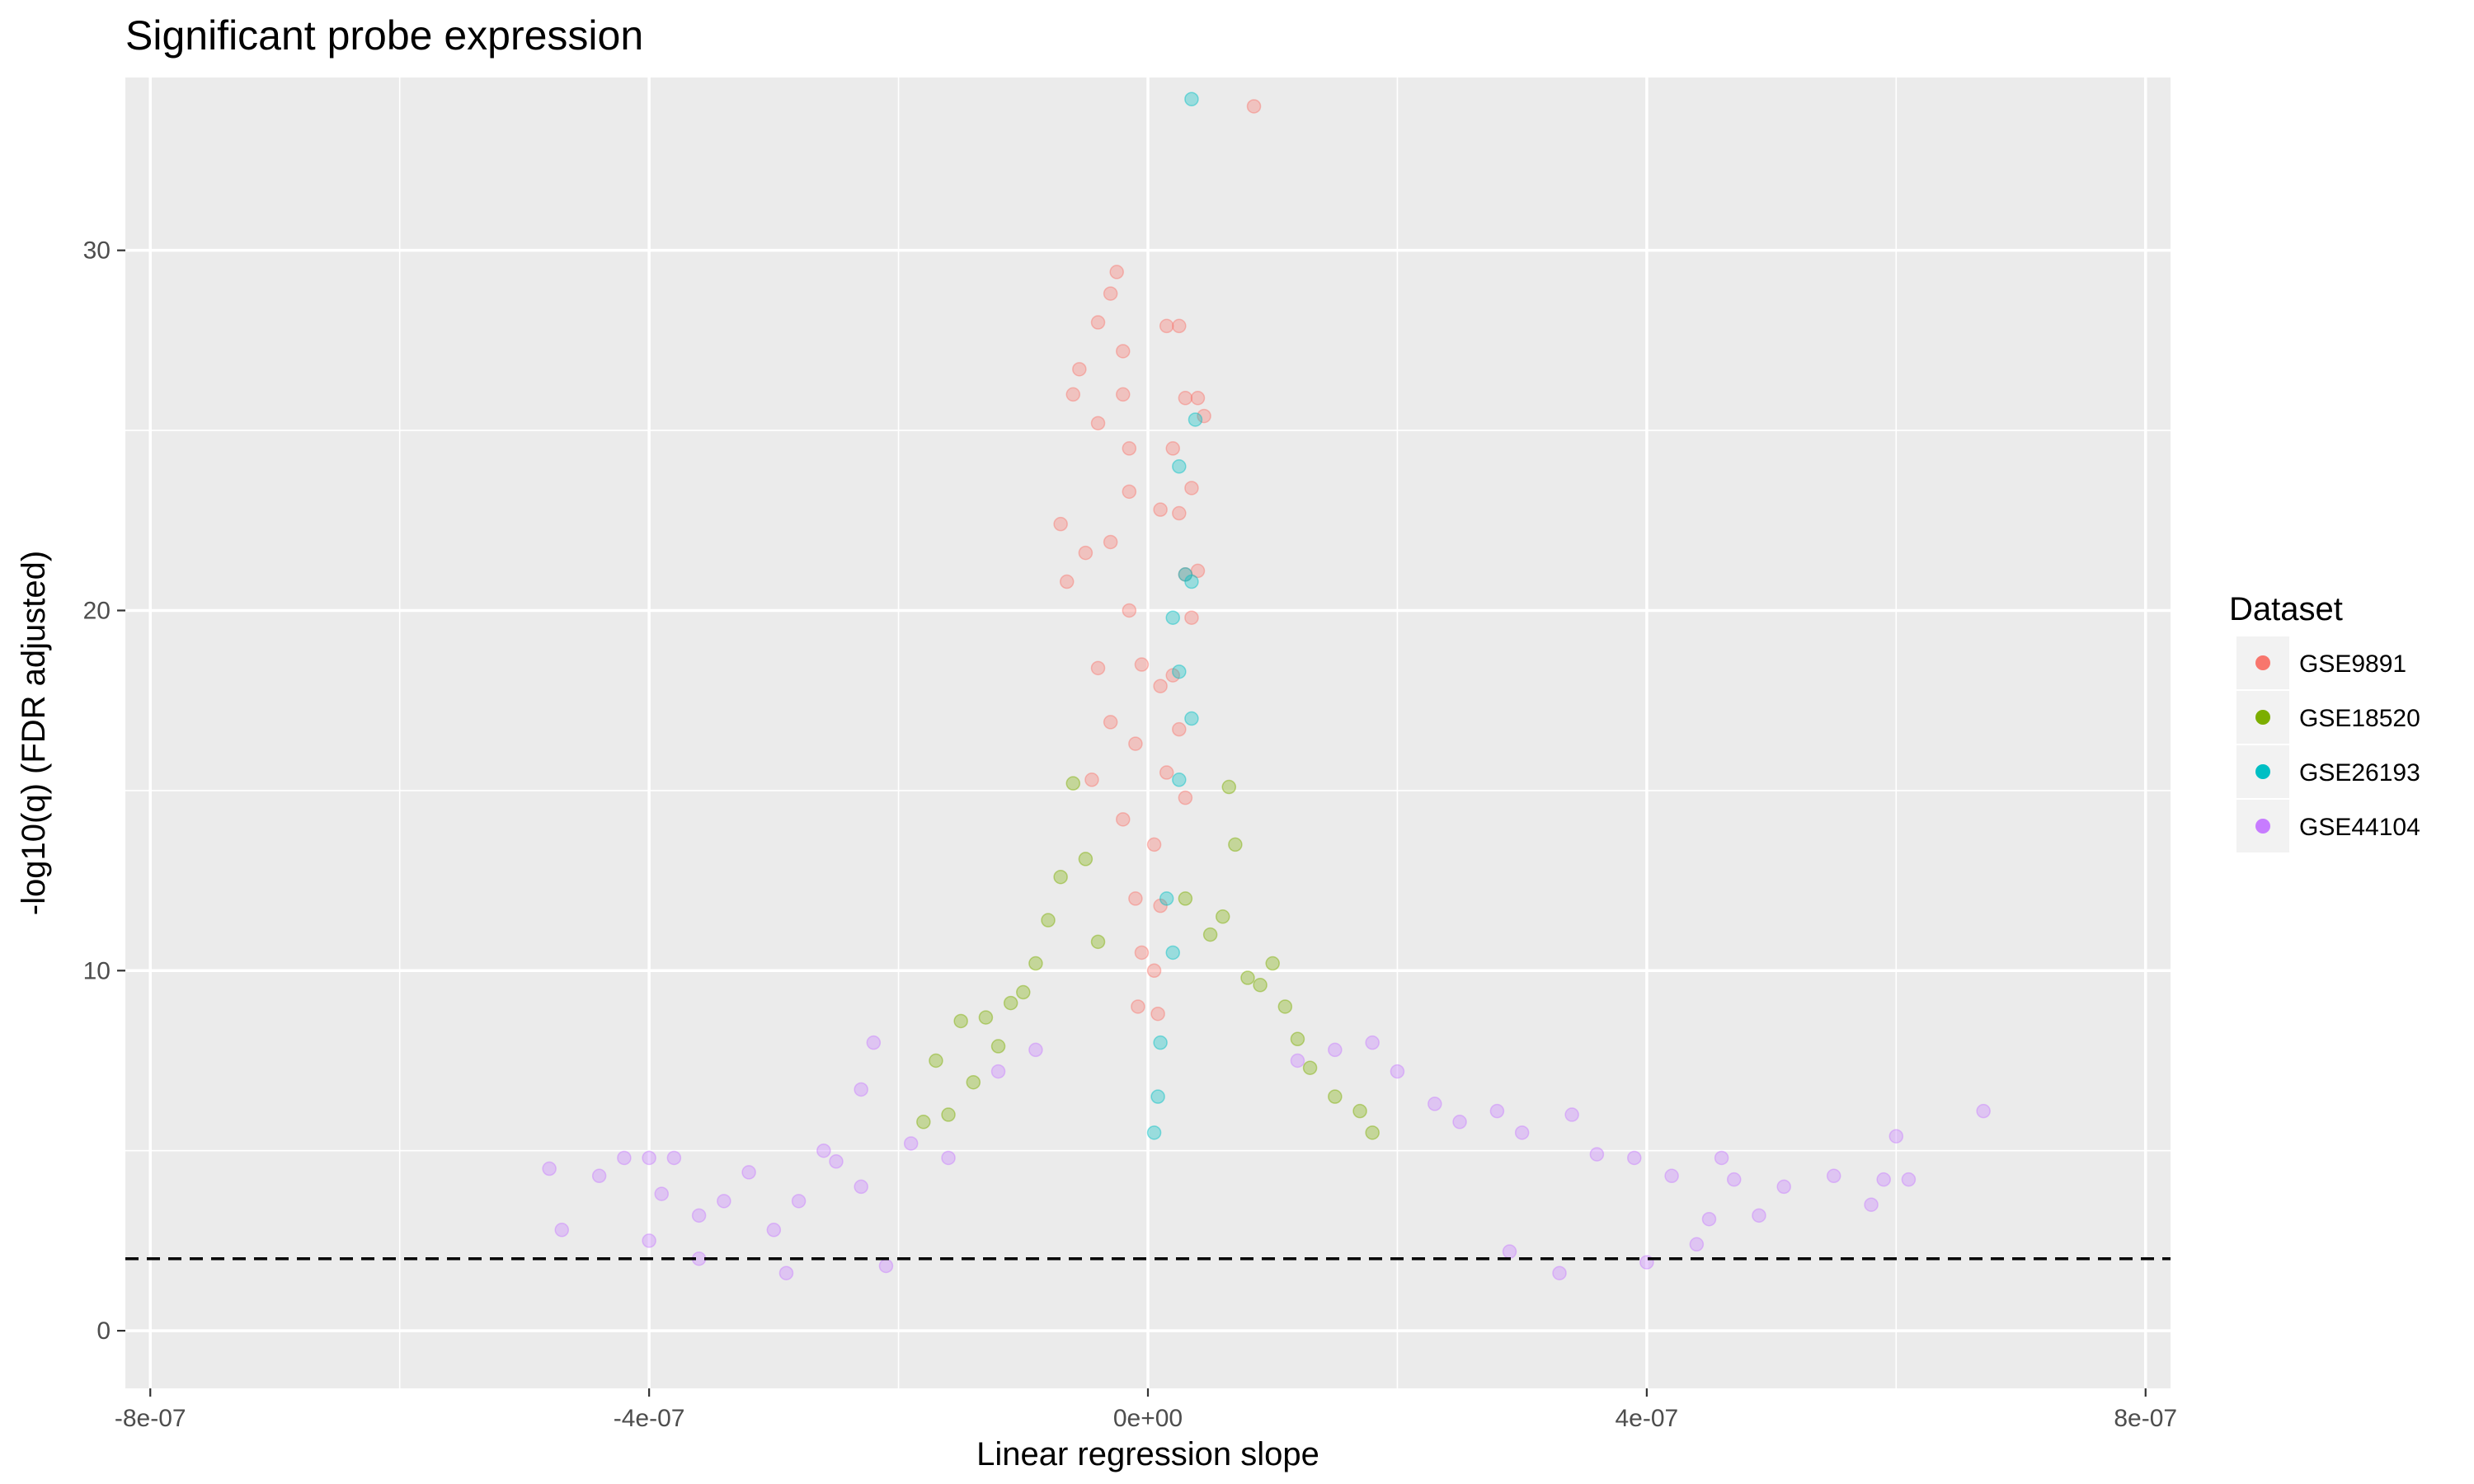 Image resolution: width=2474 pixels, height=1484 pixels. What do you see at coordinates (104, 791) in the screenshot?
I see `y-axis-ticks: 0 10 20 30` at bounding box center [104, 791].